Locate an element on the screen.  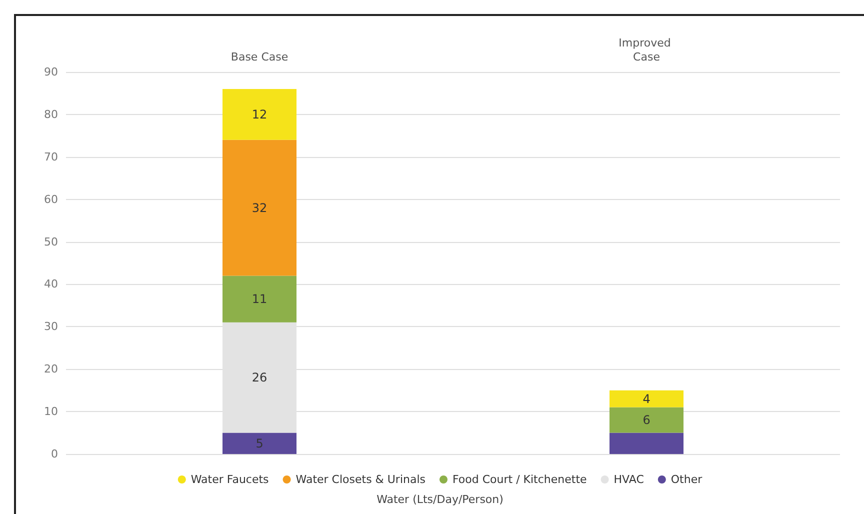
data-label: 11 is located at coordinates (260, 299).